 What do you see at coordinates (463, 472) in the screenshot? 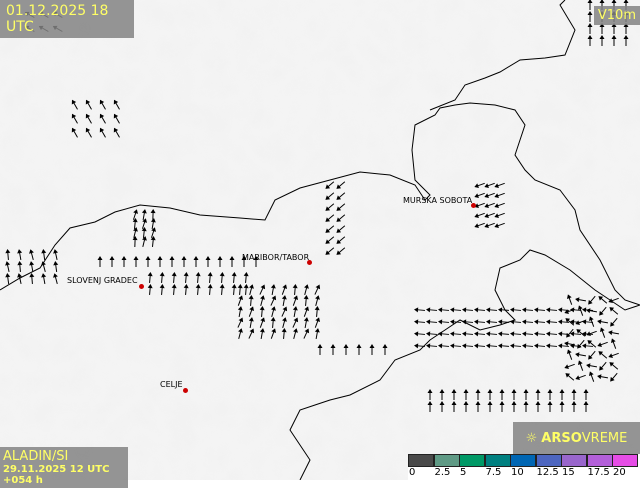
I see `colorbar-tick: 5` at bounding box center [463, 472].